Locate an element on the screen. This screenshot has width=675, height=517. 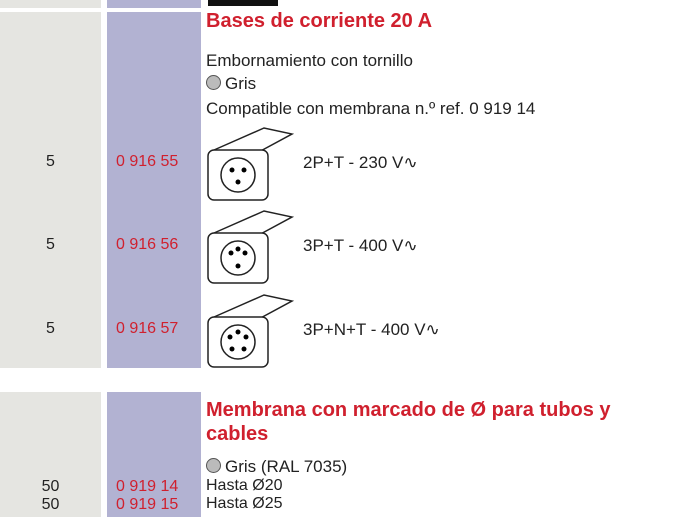
desc: 3P+T - 400 V∿ is located at coordinates (360, 245).